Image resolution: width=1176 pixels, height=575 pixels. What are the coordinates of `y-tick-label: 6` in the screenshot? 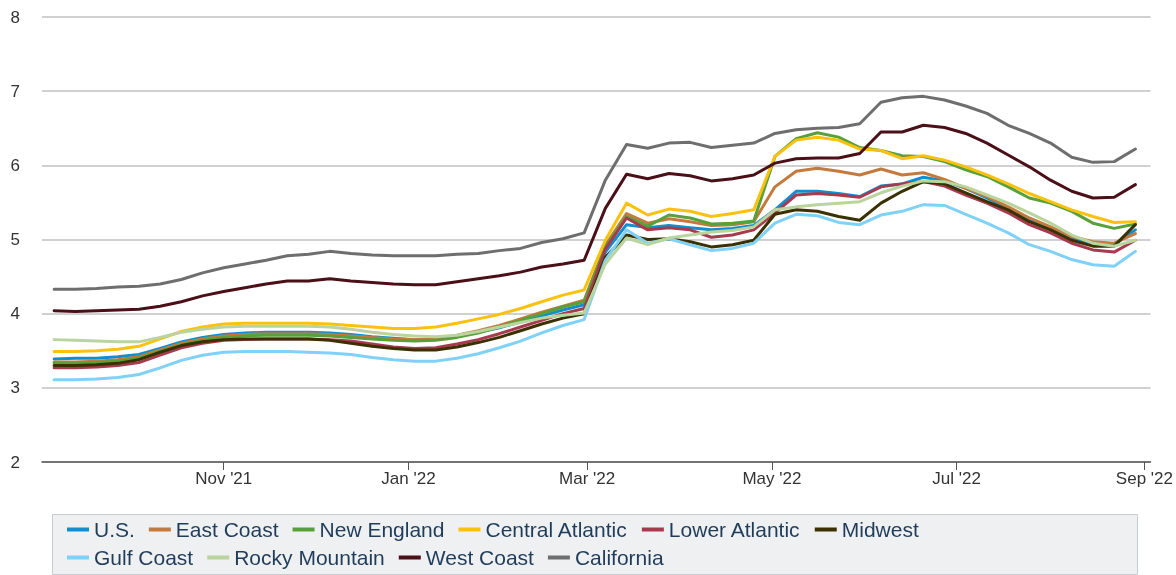 It's located at (15, 165).